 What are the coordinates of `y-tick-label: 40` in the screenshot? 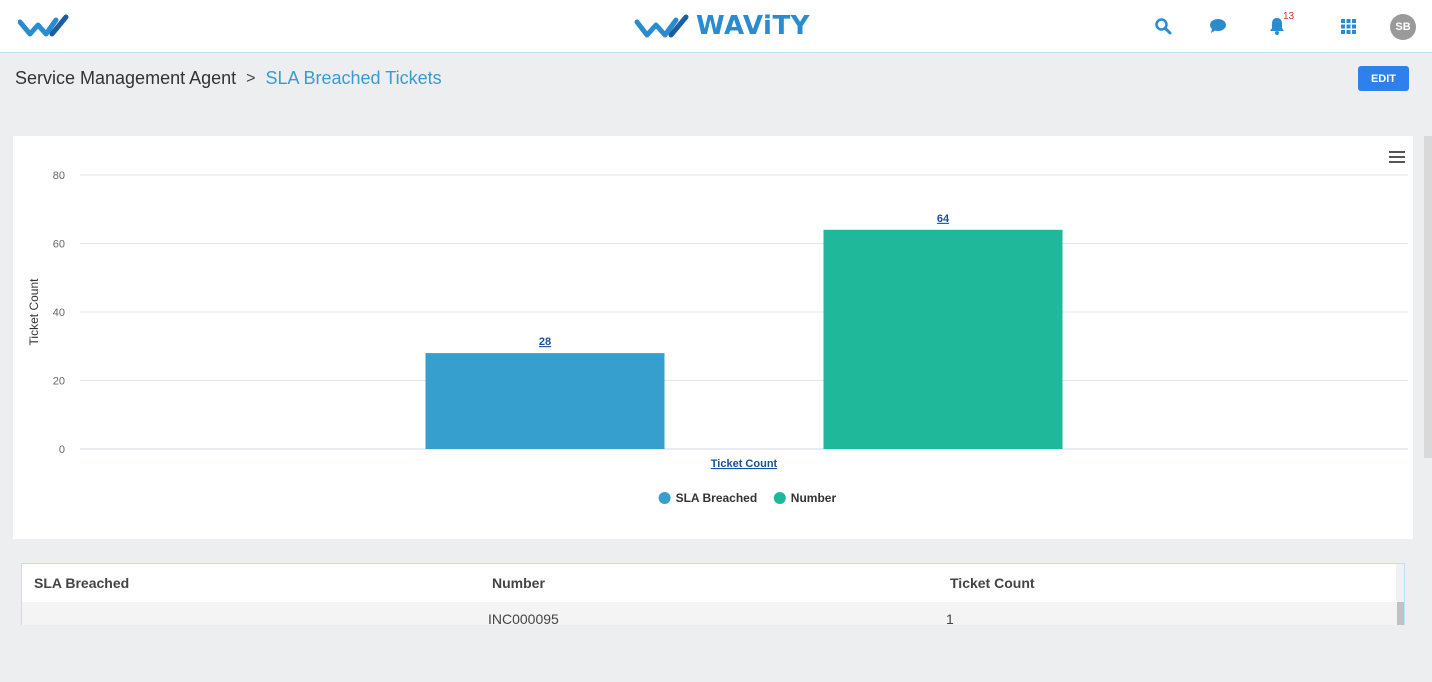 It's located at (59, 313).